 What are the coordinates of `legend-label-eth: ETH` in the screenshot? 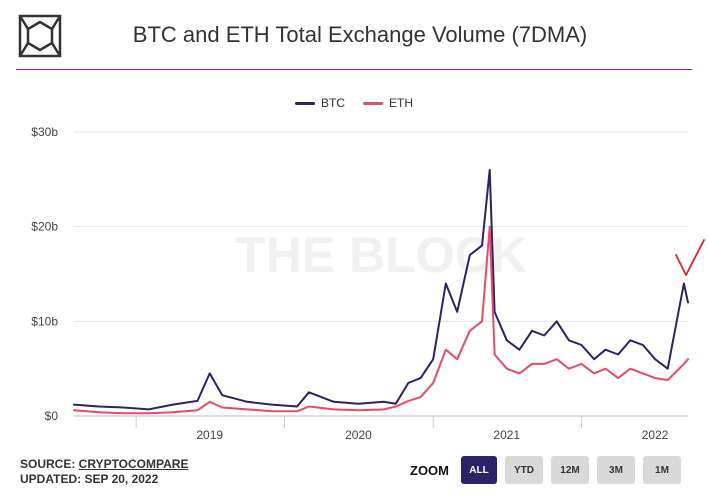 It's located at (401, 103).